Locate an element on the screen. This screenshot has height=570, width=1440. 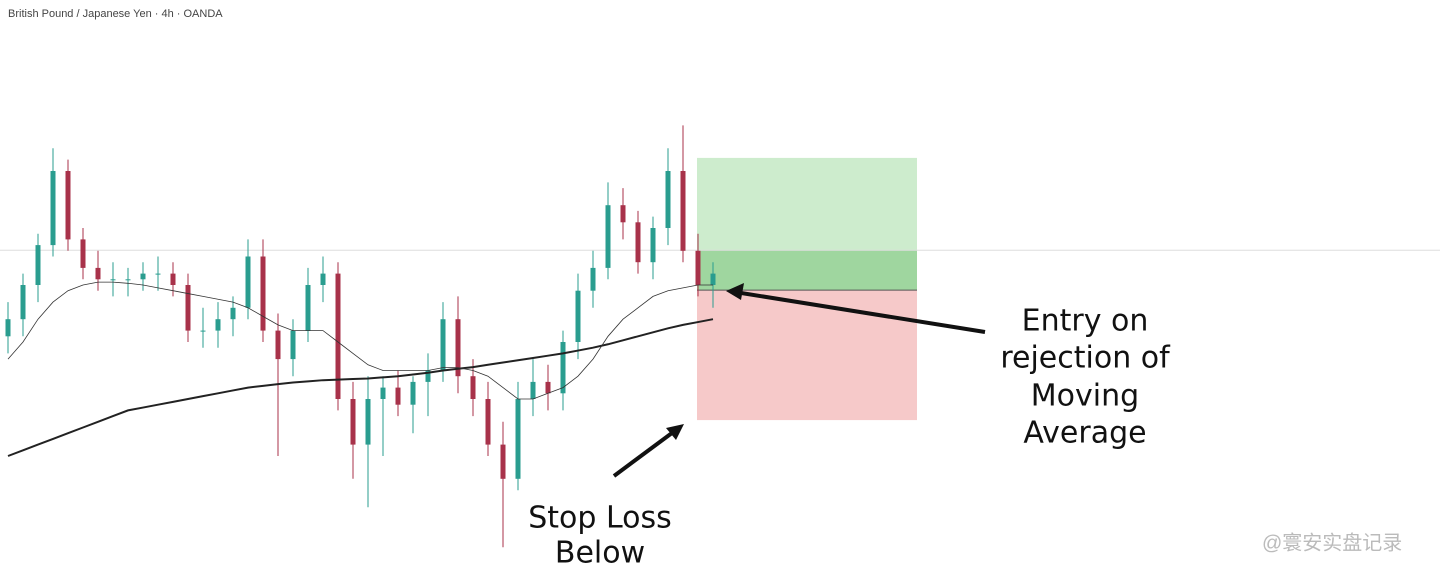
annotation: Below is located at coordinates (600, 553).